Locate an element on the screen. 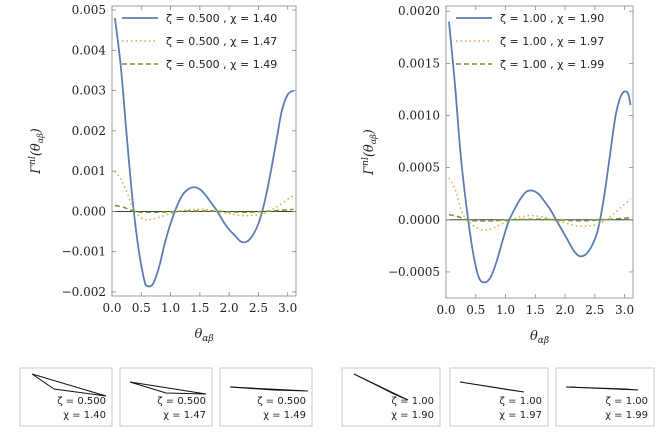 The image size is (664, 435). triangle-chi-label: χ = 1.40 is located at coordinates (84, 415).